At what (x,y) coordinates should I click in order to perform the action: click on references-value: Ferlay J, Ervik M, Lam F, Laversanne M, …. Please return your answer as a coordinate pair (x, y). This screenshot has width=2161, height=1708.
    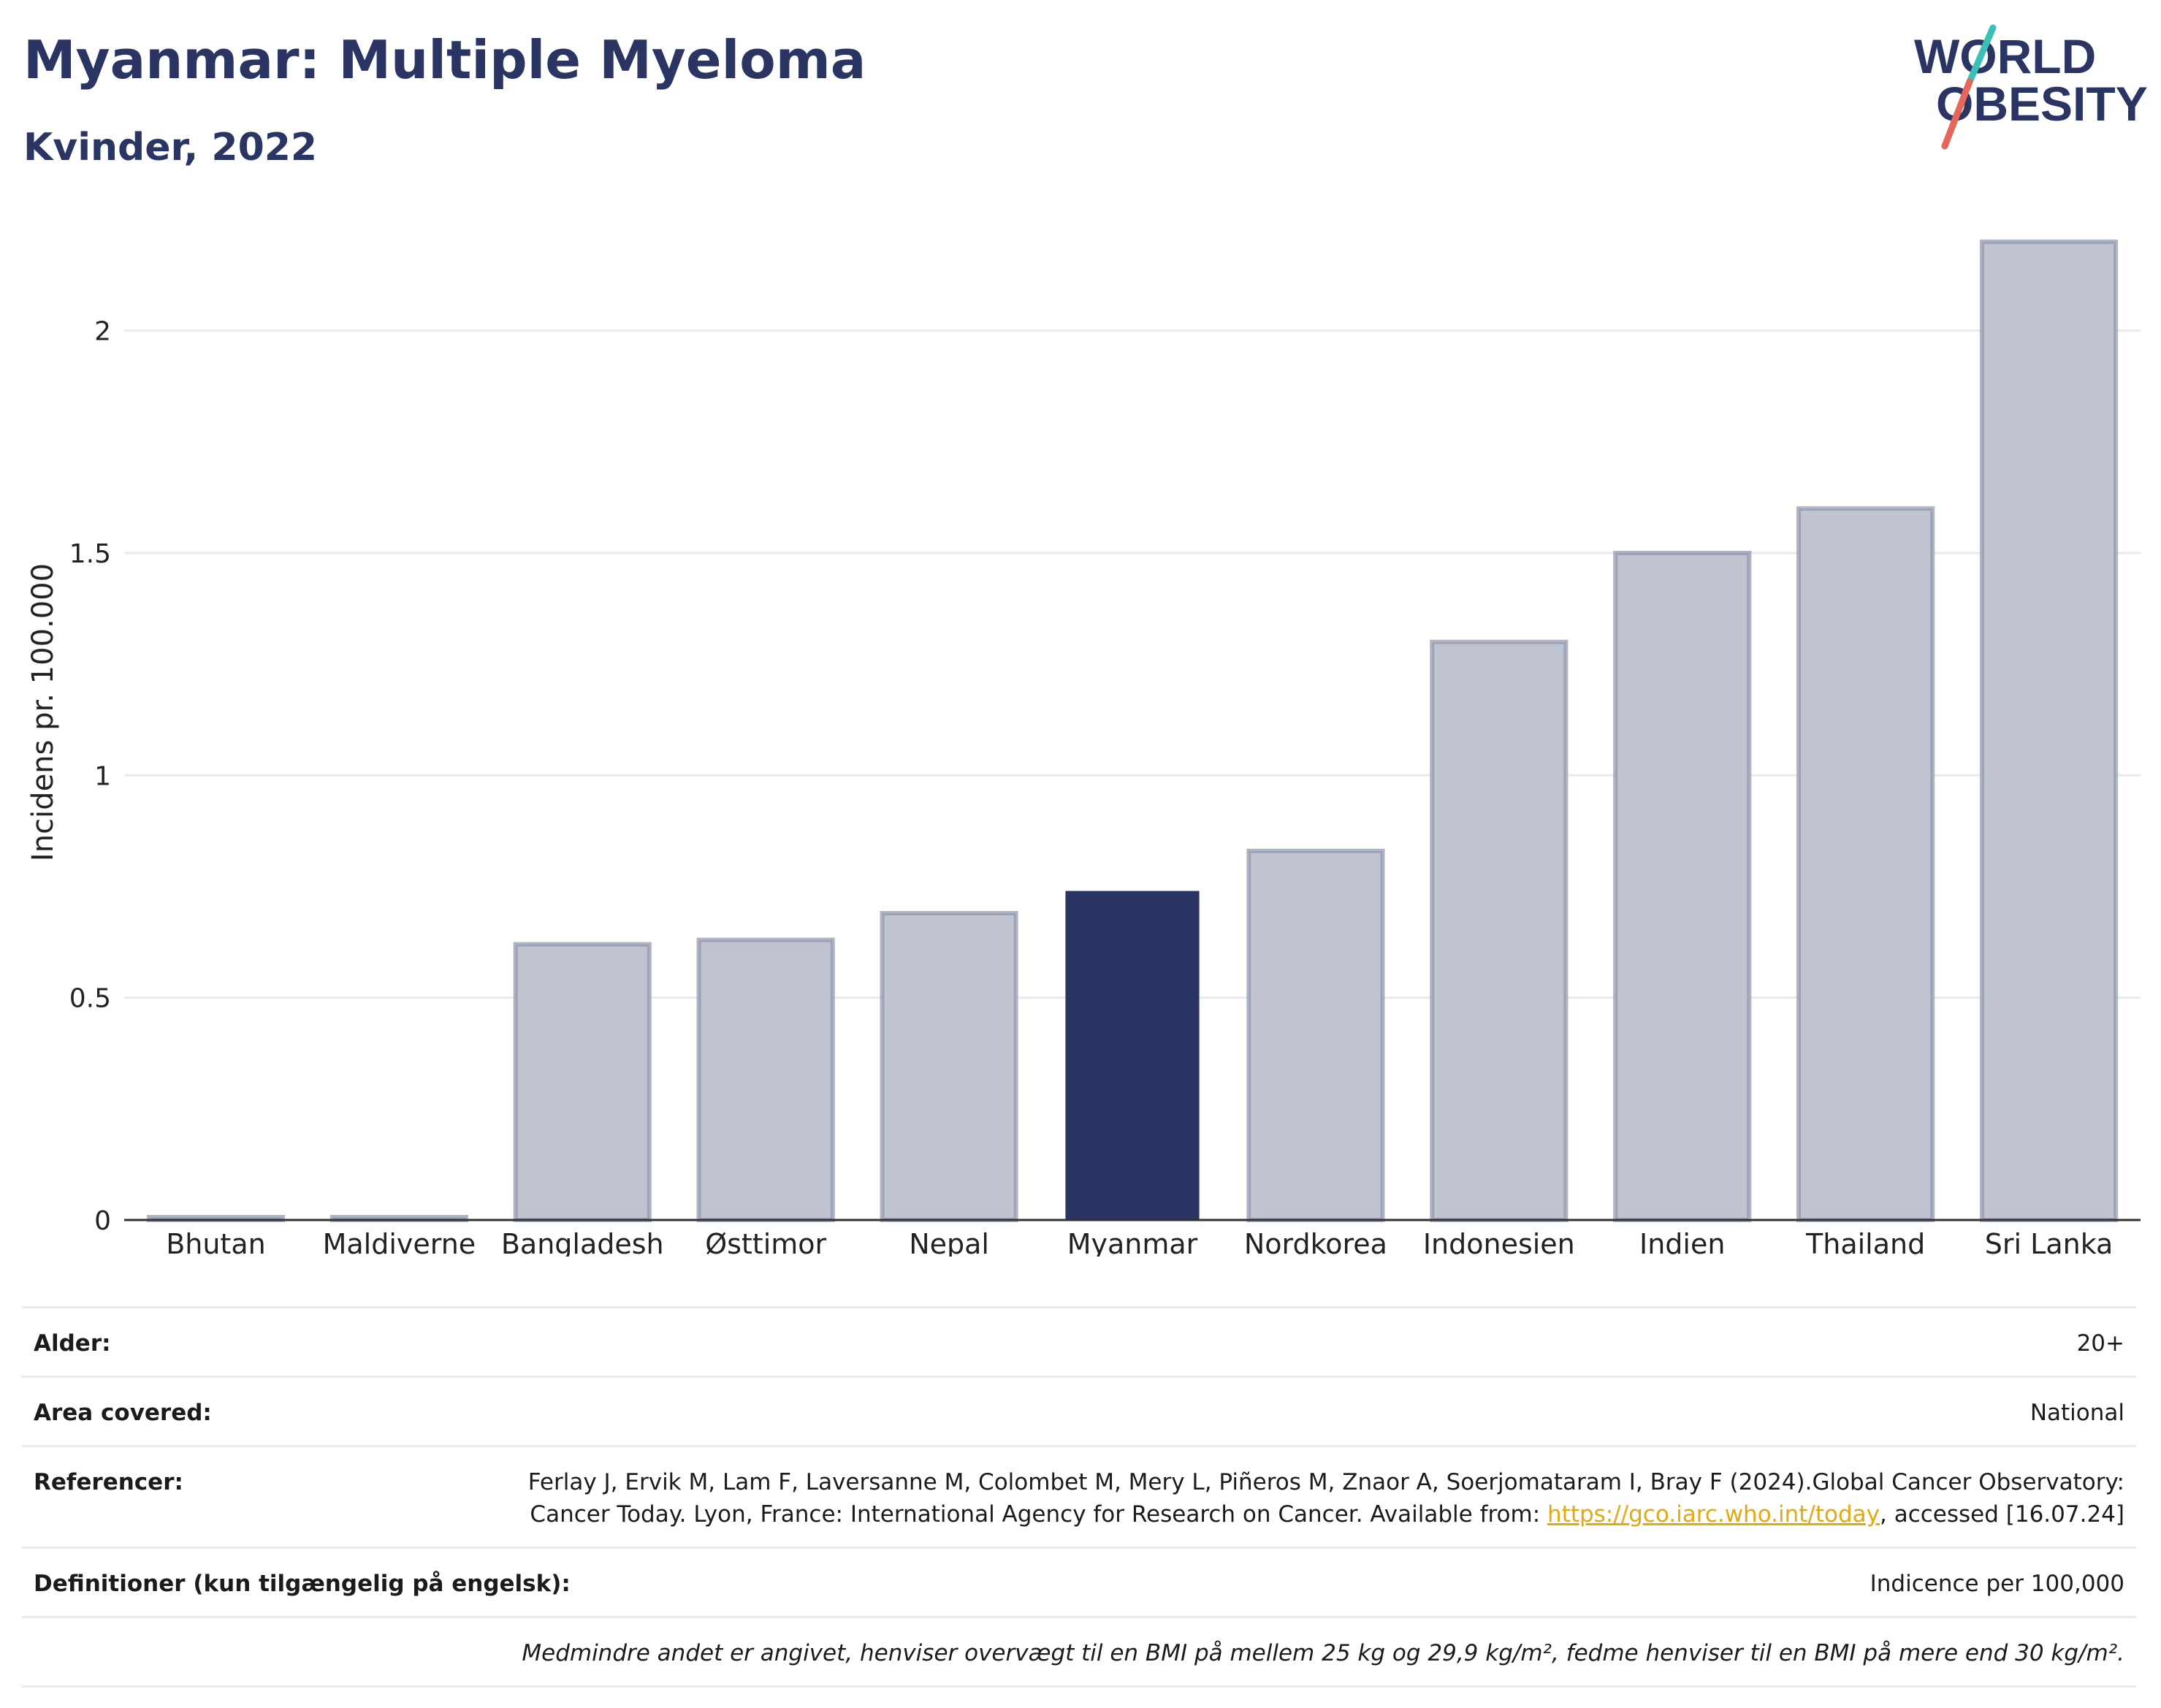
    Looking at the image, I should click on (1321, 1498).